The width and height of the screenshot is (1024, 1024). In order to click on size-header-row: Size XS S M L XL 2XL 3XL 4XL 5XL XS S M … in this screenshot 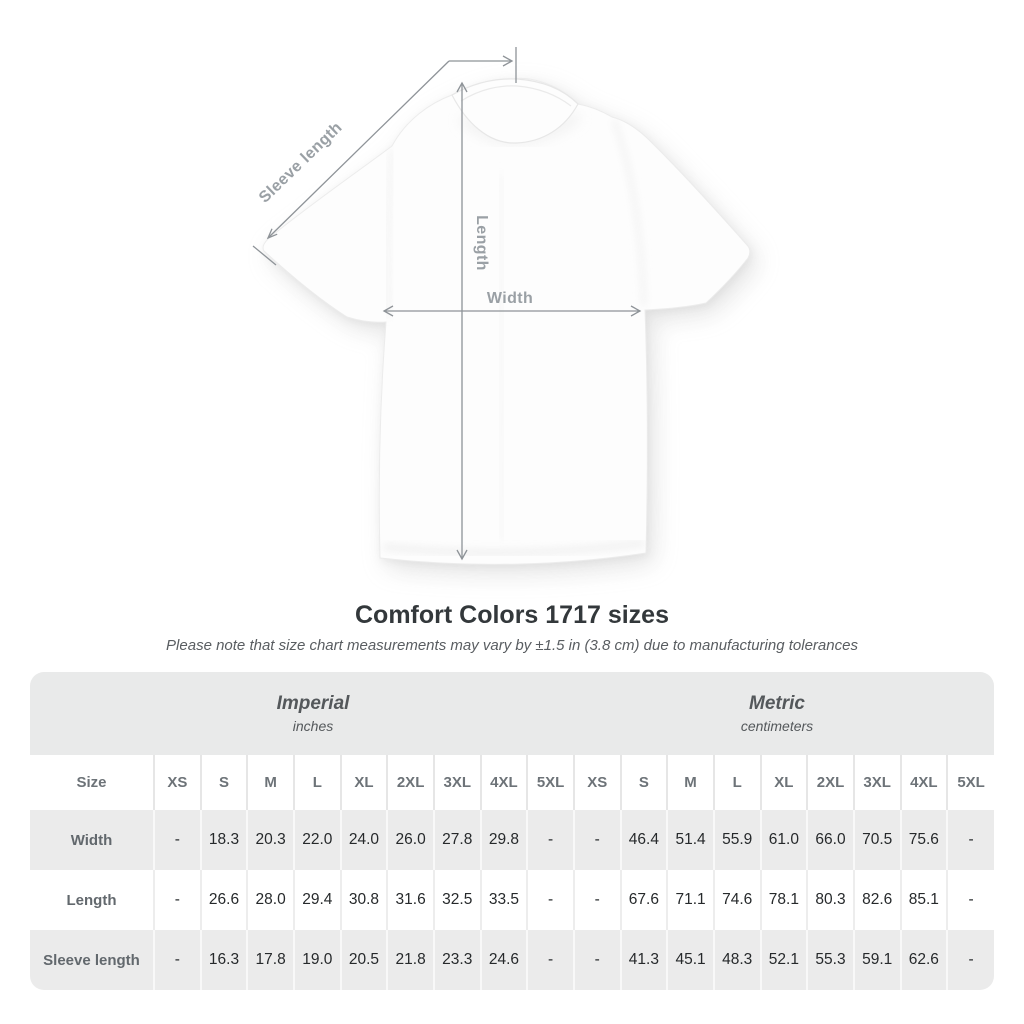, I will do `click(512, 782)`.